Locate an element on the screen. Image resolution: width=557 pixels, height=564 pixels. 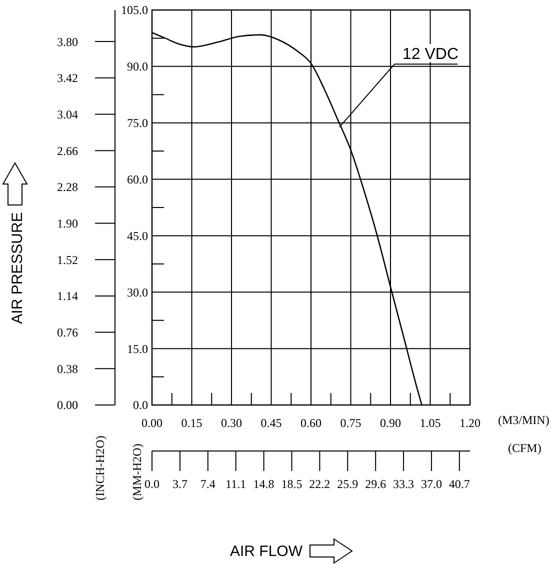
x2-tick-label: 11.1 is located at coordinates (236, 484).